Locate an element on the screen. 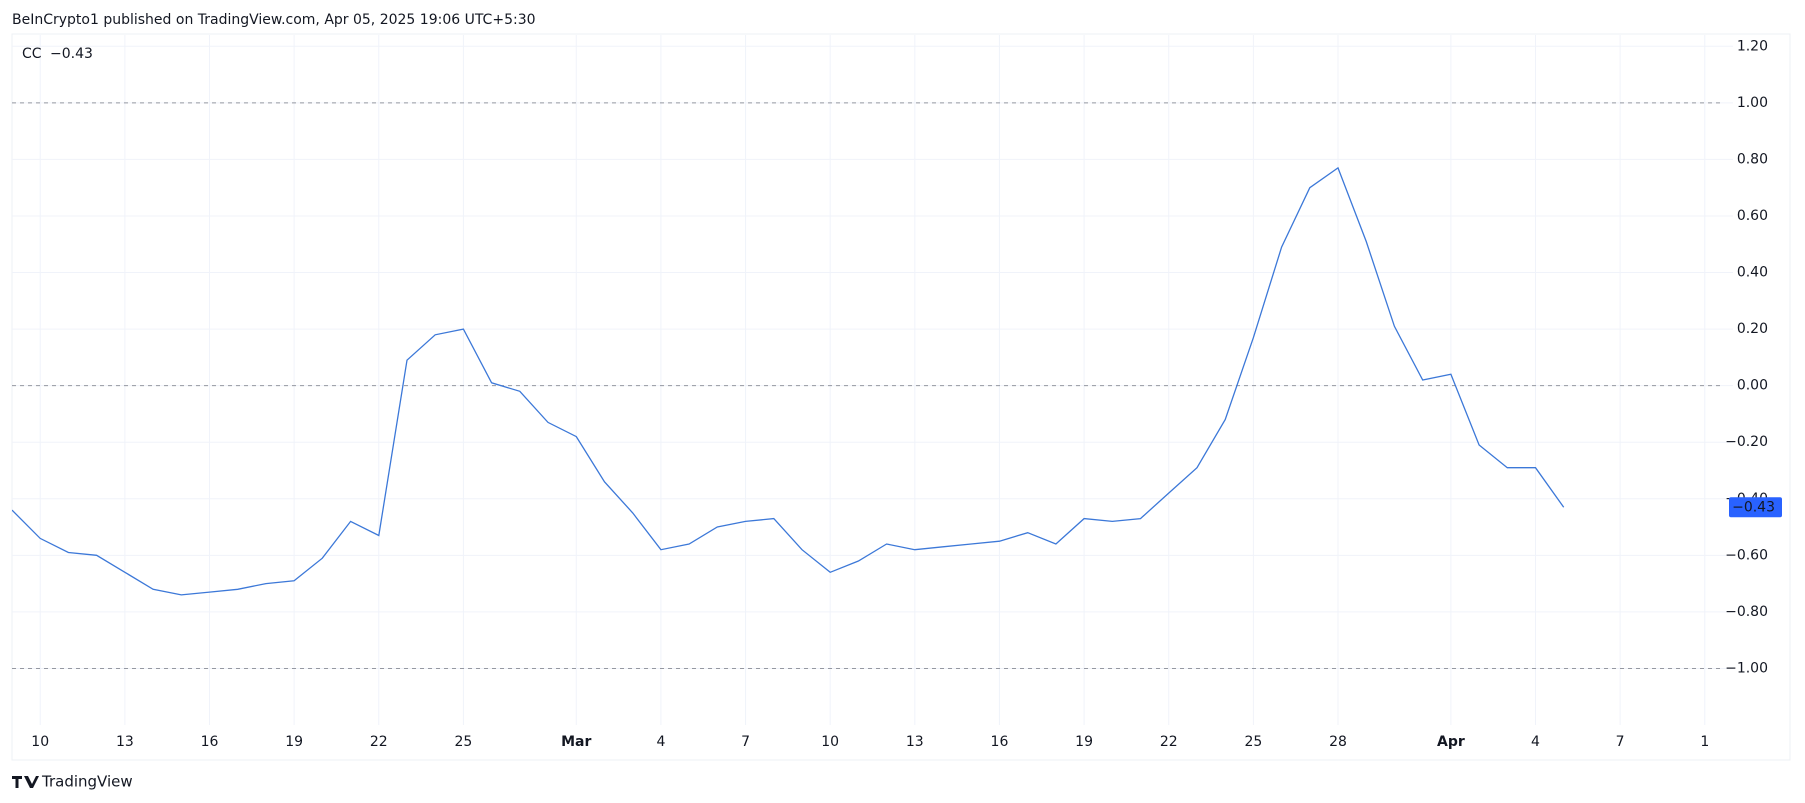 This screenshot has width=1805, height=803. y-tick-label: 0.20 is located at coordinates (1752, 329).